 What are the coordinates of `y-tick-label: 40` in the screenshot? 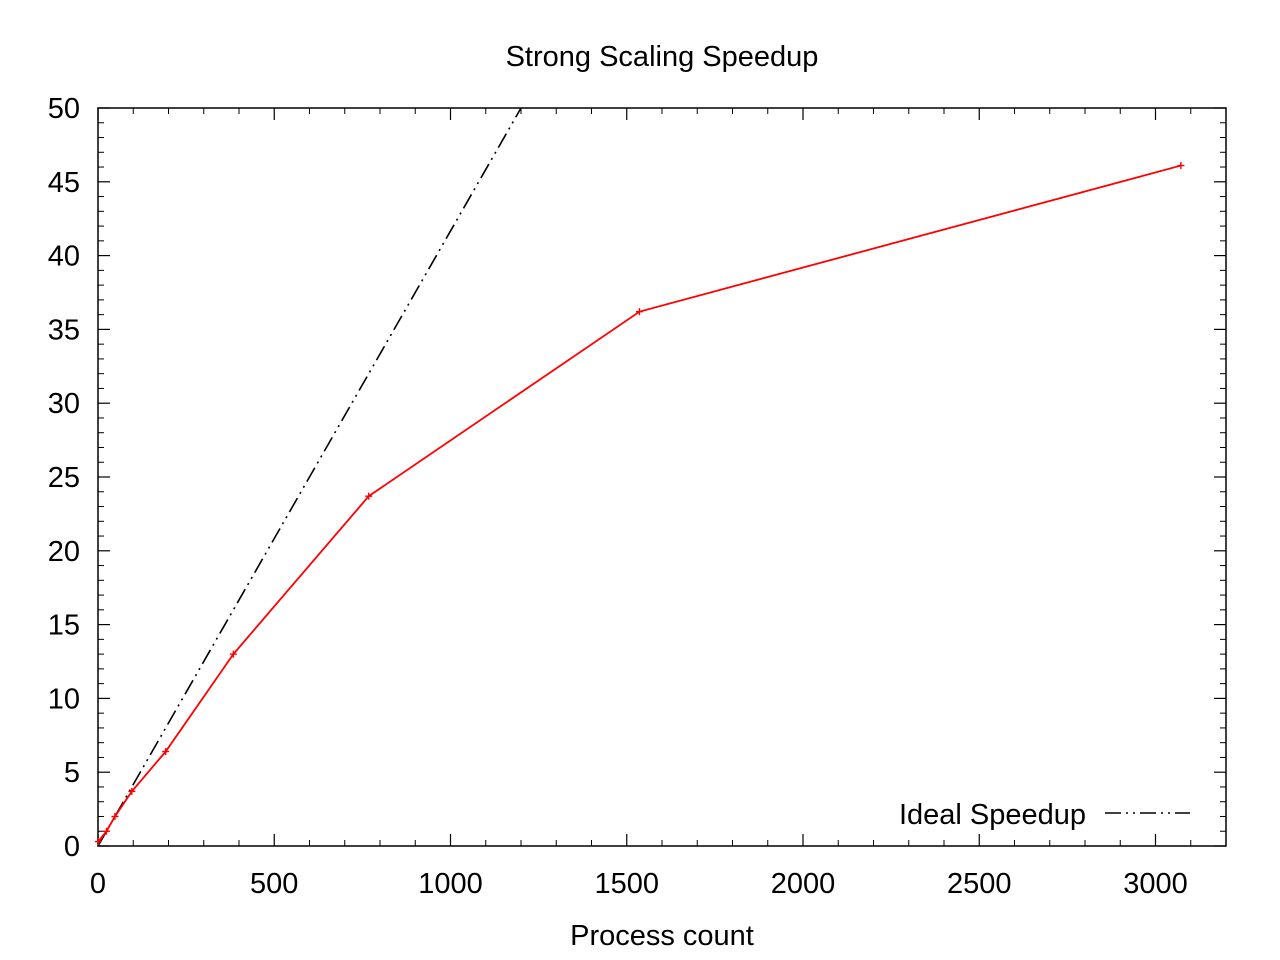 It's located at (64, 257).